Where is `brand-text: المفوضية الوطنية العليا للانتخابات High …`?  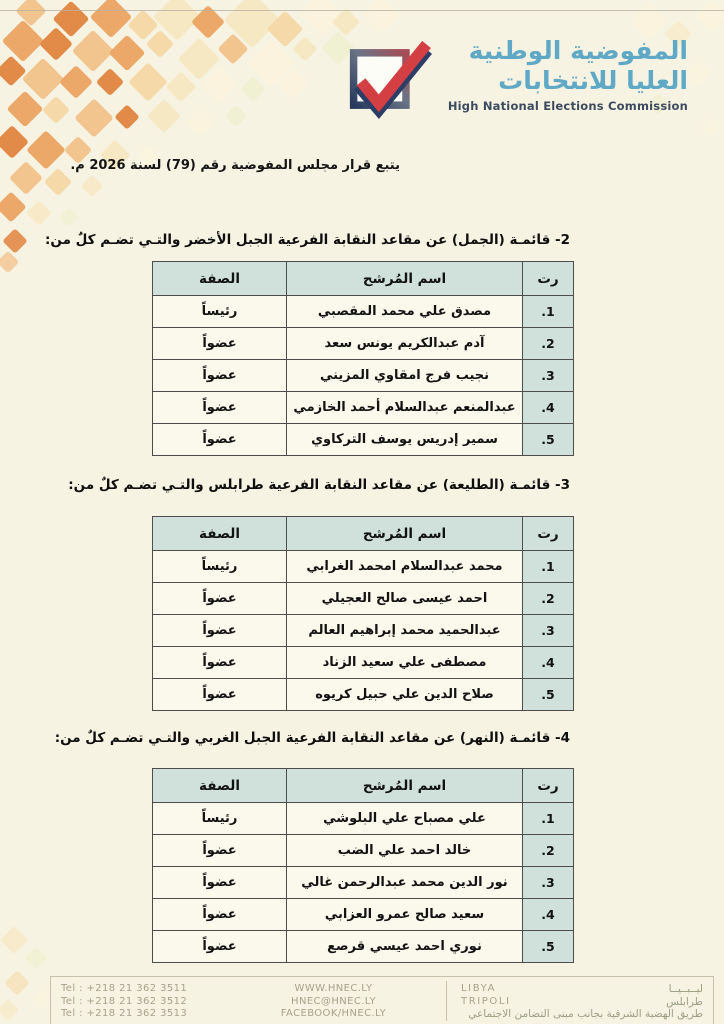
brand-text: المفوضية الوطنية العليا للانتخابات High … is located at coordinates (568, 74).